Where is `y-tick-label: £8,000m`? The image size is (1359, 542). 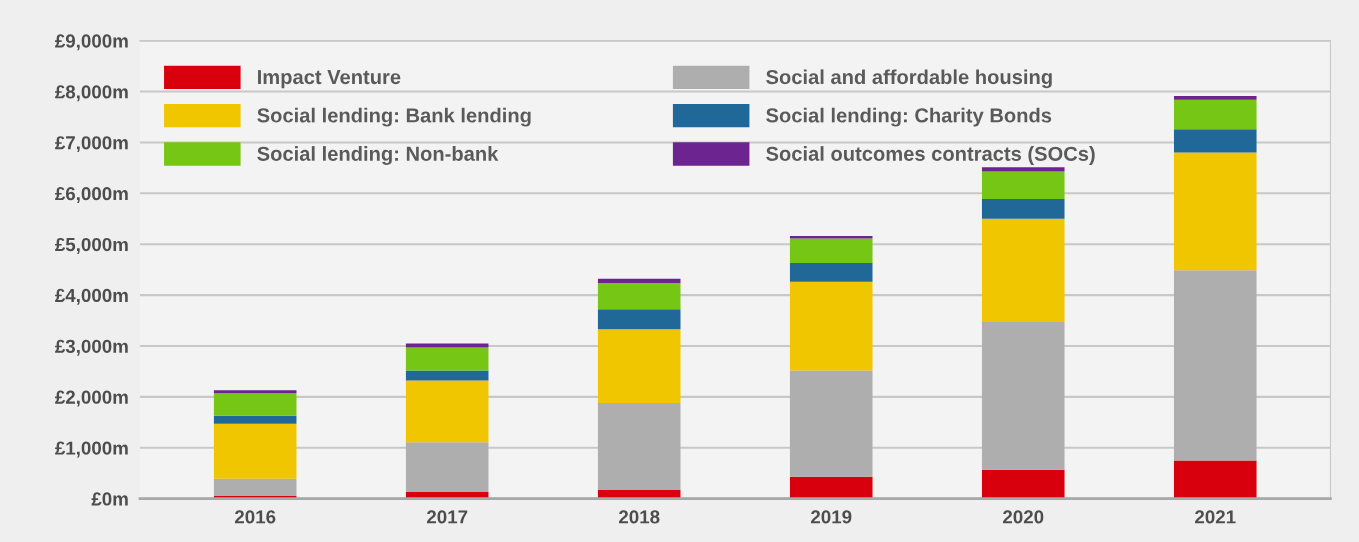 y-tick-label: £8,000m is located at coordinates (91, 93).